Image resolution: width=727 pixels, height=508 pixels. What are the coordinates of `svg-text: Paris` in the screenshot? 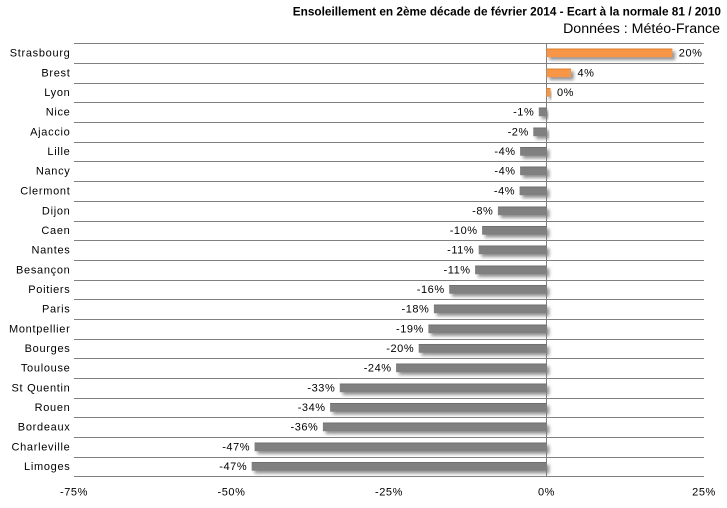 It's located at (56, 310).